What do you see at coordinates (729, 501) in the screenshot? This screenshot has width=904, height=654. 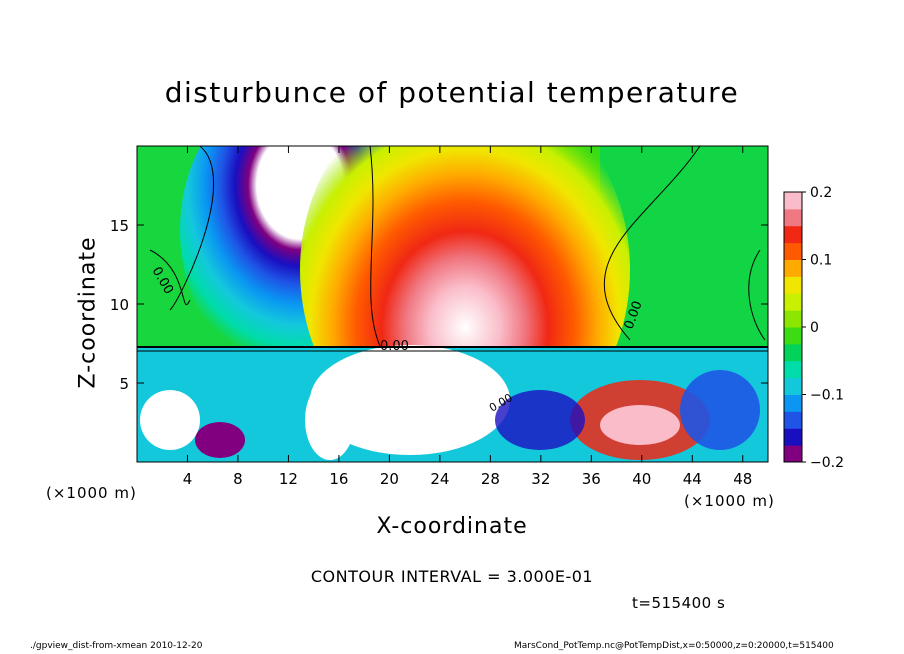 I see `x-unit-label-right: (×1000 m)` at bounding box center [729, 501].